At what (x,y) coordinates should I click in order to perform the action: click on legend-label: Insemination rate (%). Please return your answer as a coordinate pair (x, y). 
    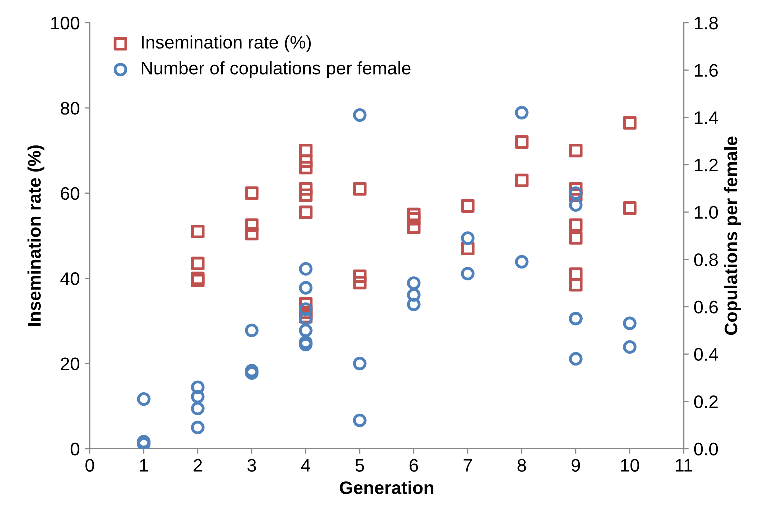
    Looking at the image, I should click on (227, 44).